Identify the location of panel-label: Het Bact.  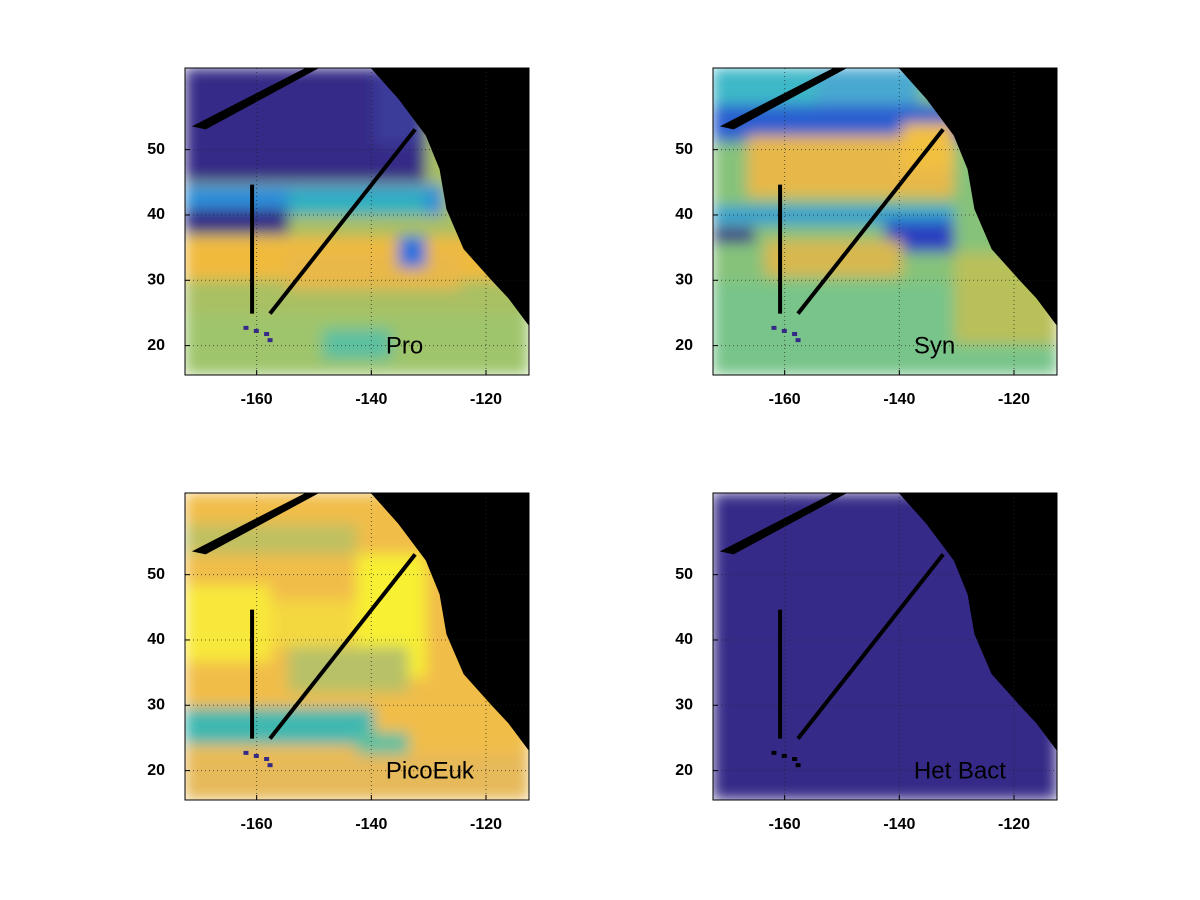
(960, 771).